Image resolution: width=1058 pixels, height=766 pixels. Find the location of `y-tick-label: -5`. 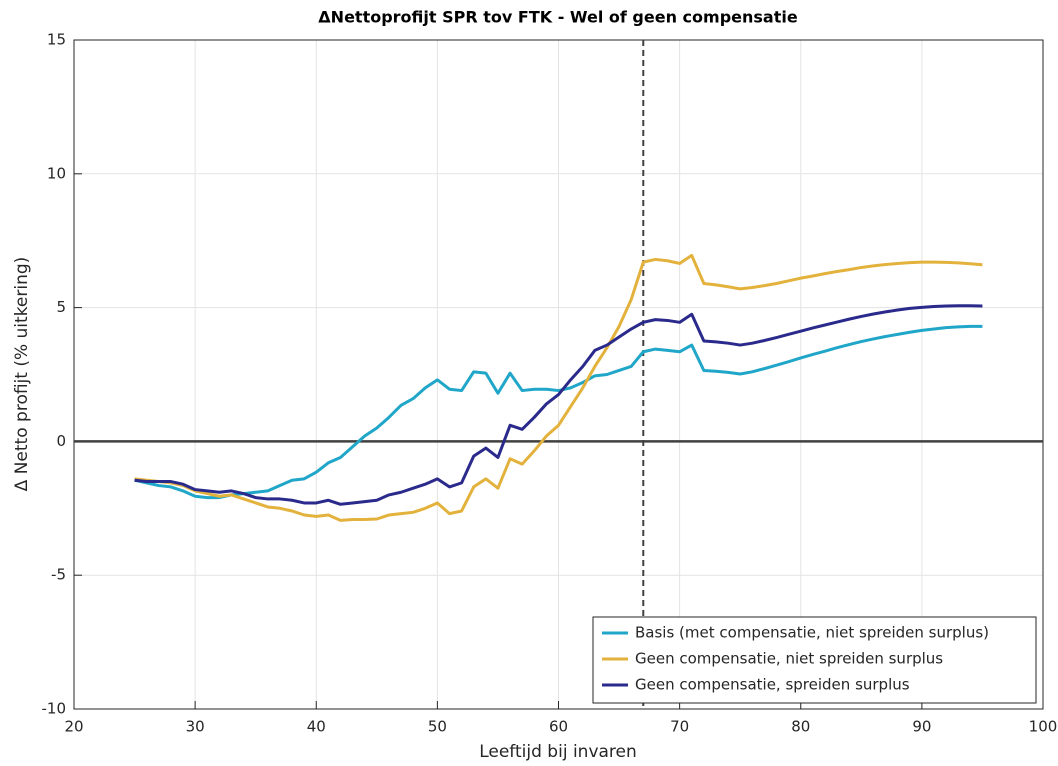

y-tick-label: -5 is located at coordinates (58, 575).